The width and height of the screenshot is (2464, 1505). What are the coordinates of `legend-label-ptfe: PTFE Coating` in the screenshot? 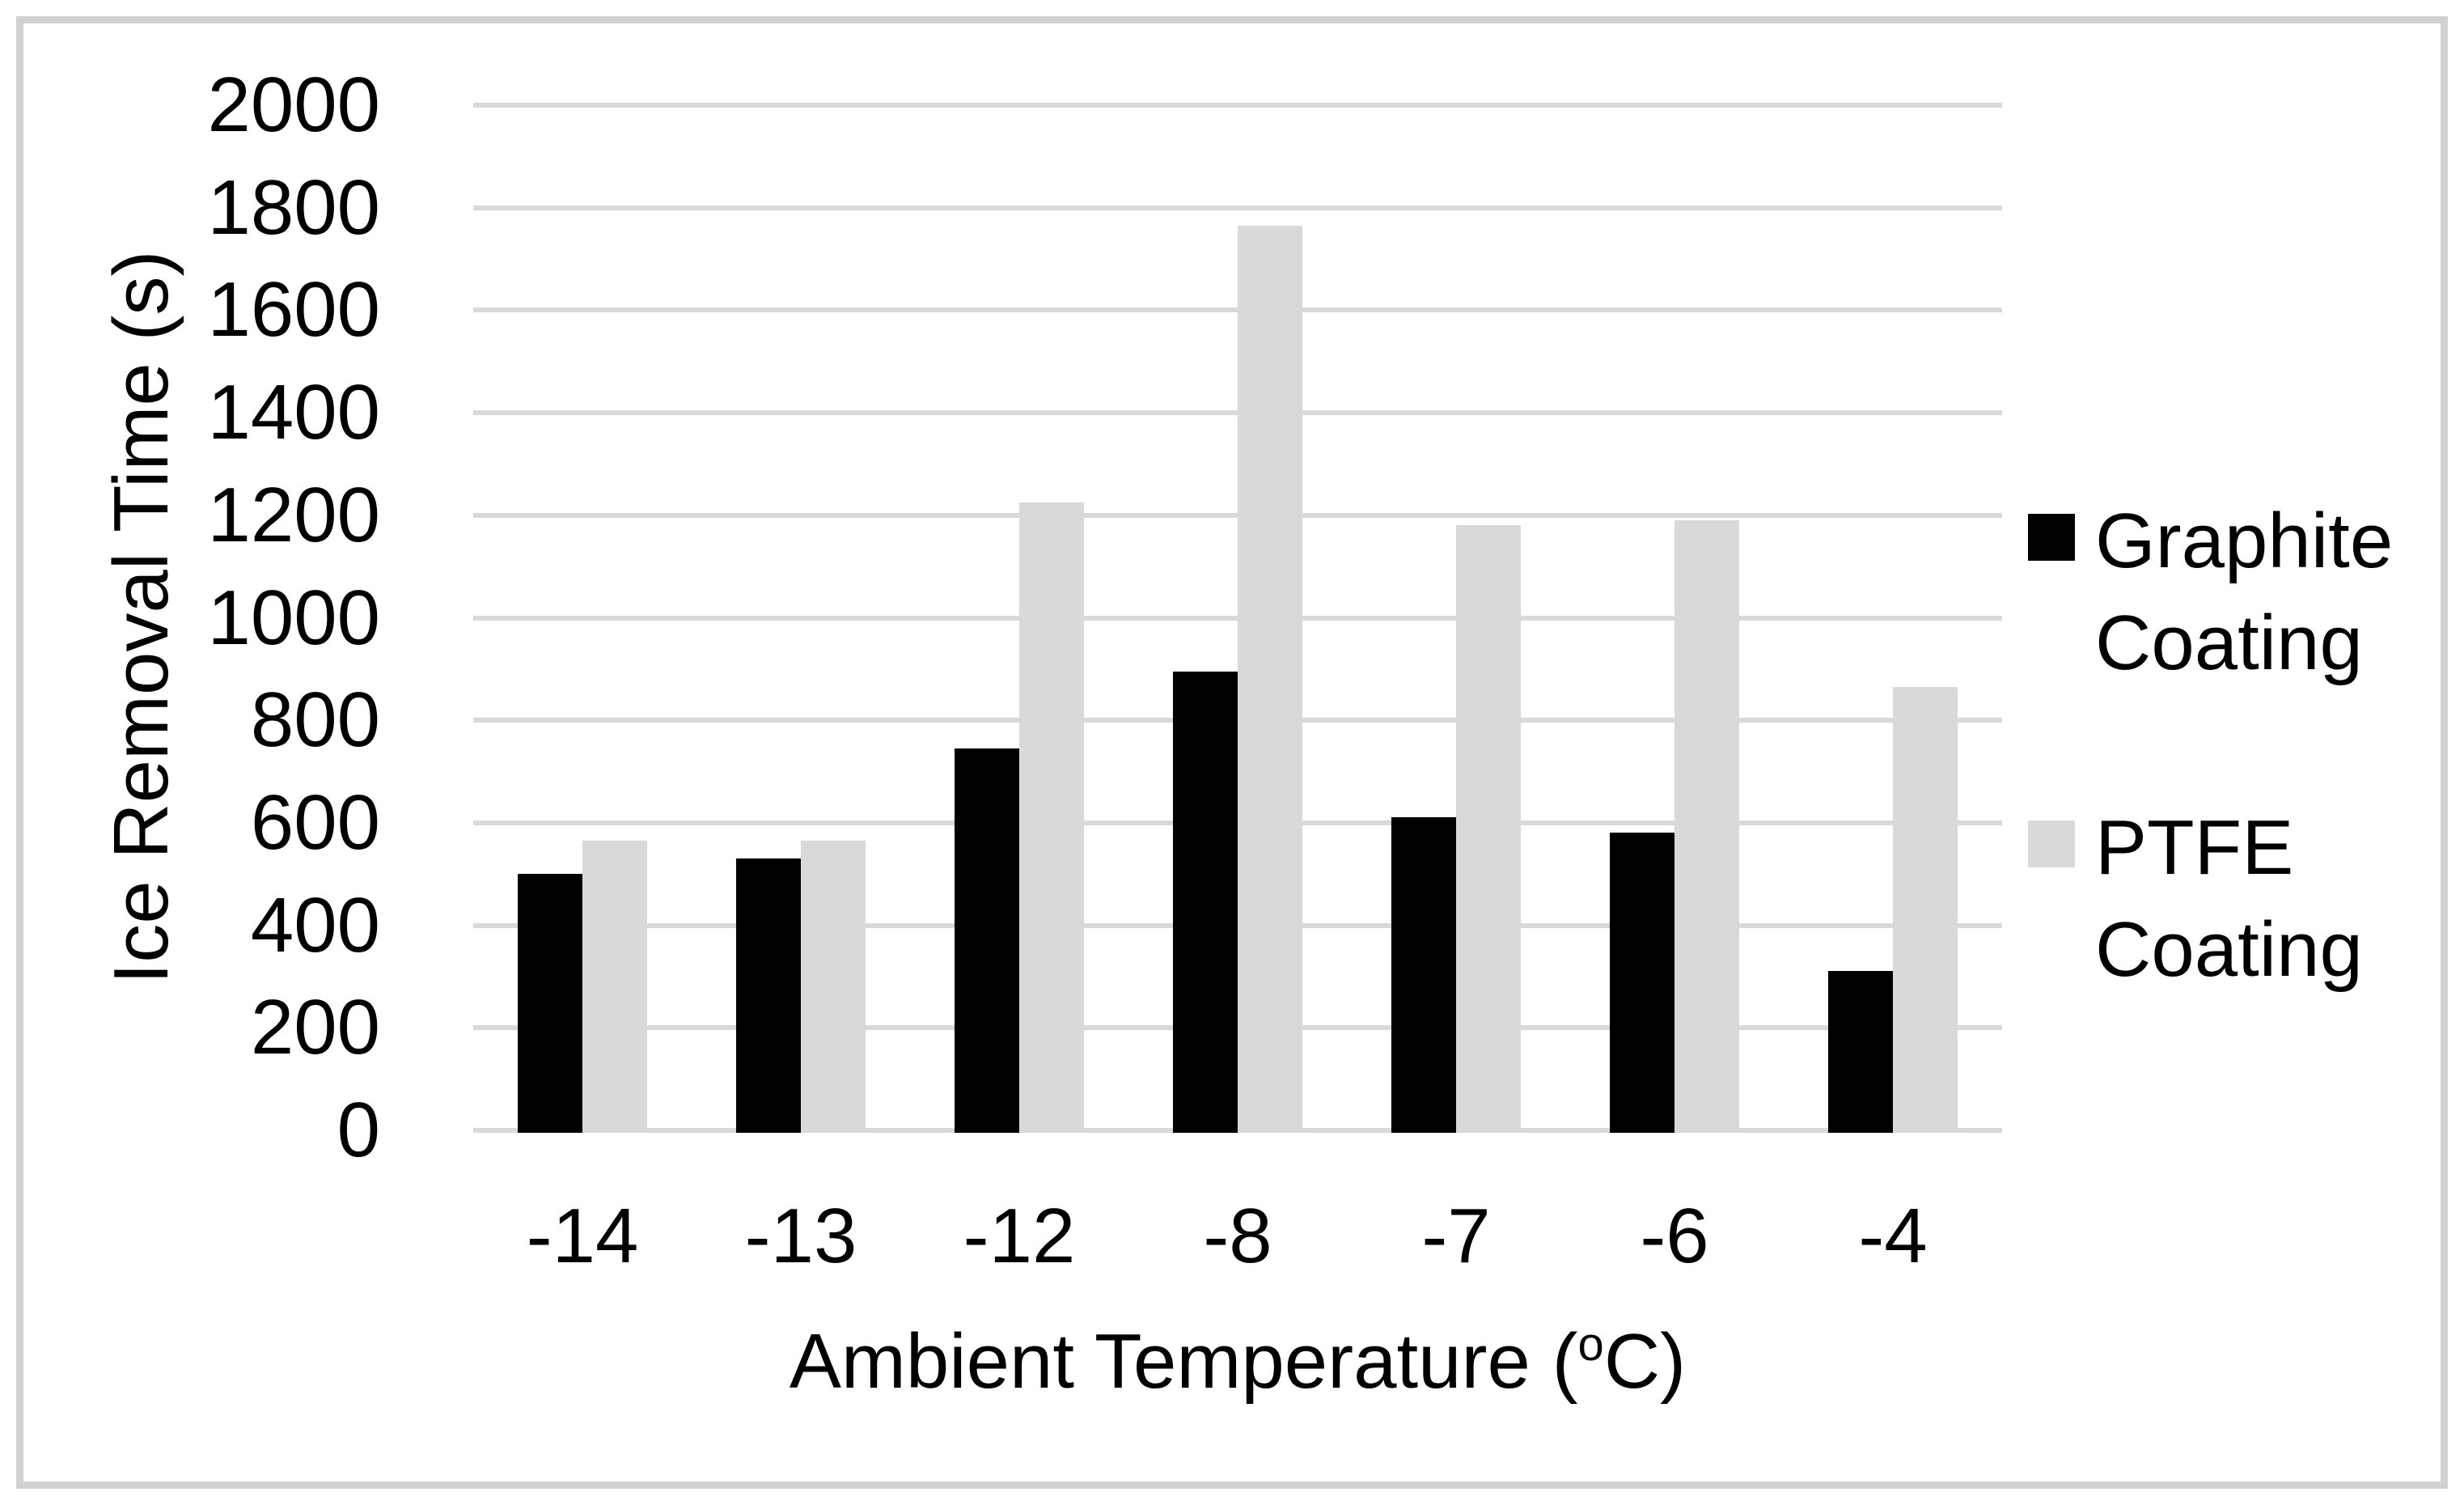 It's located at (2279, 899).